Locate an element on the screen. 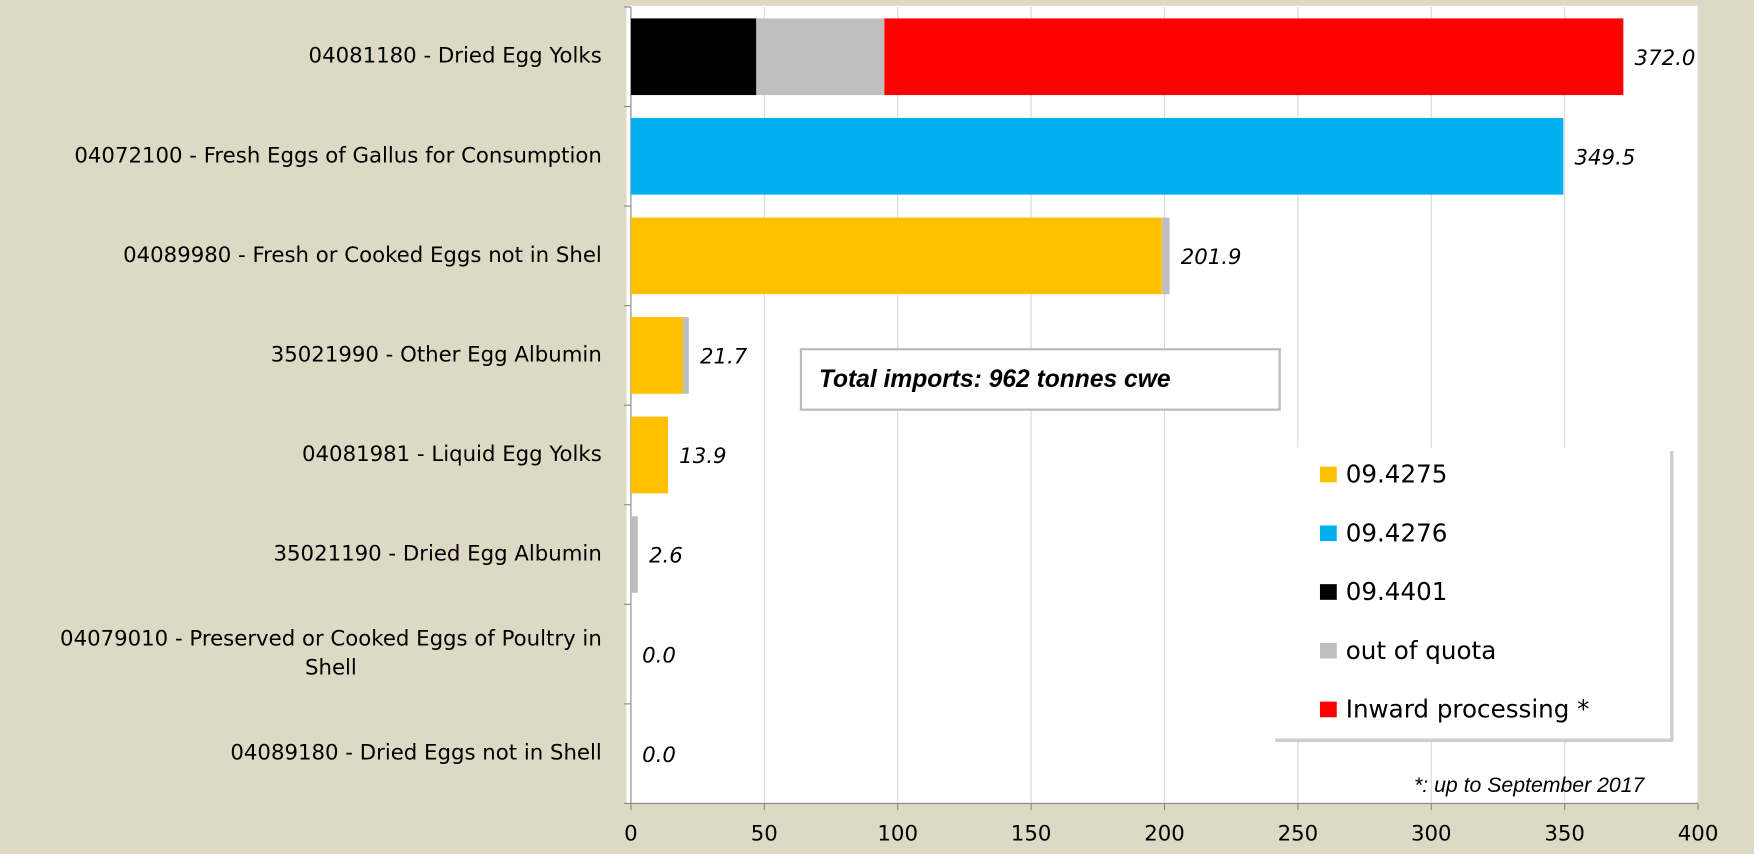 The height and width of the screenshot is (854, 1754). y-tick-label: 04081981 - Liquid Egg Yolks is located at coordinates (452, 454).